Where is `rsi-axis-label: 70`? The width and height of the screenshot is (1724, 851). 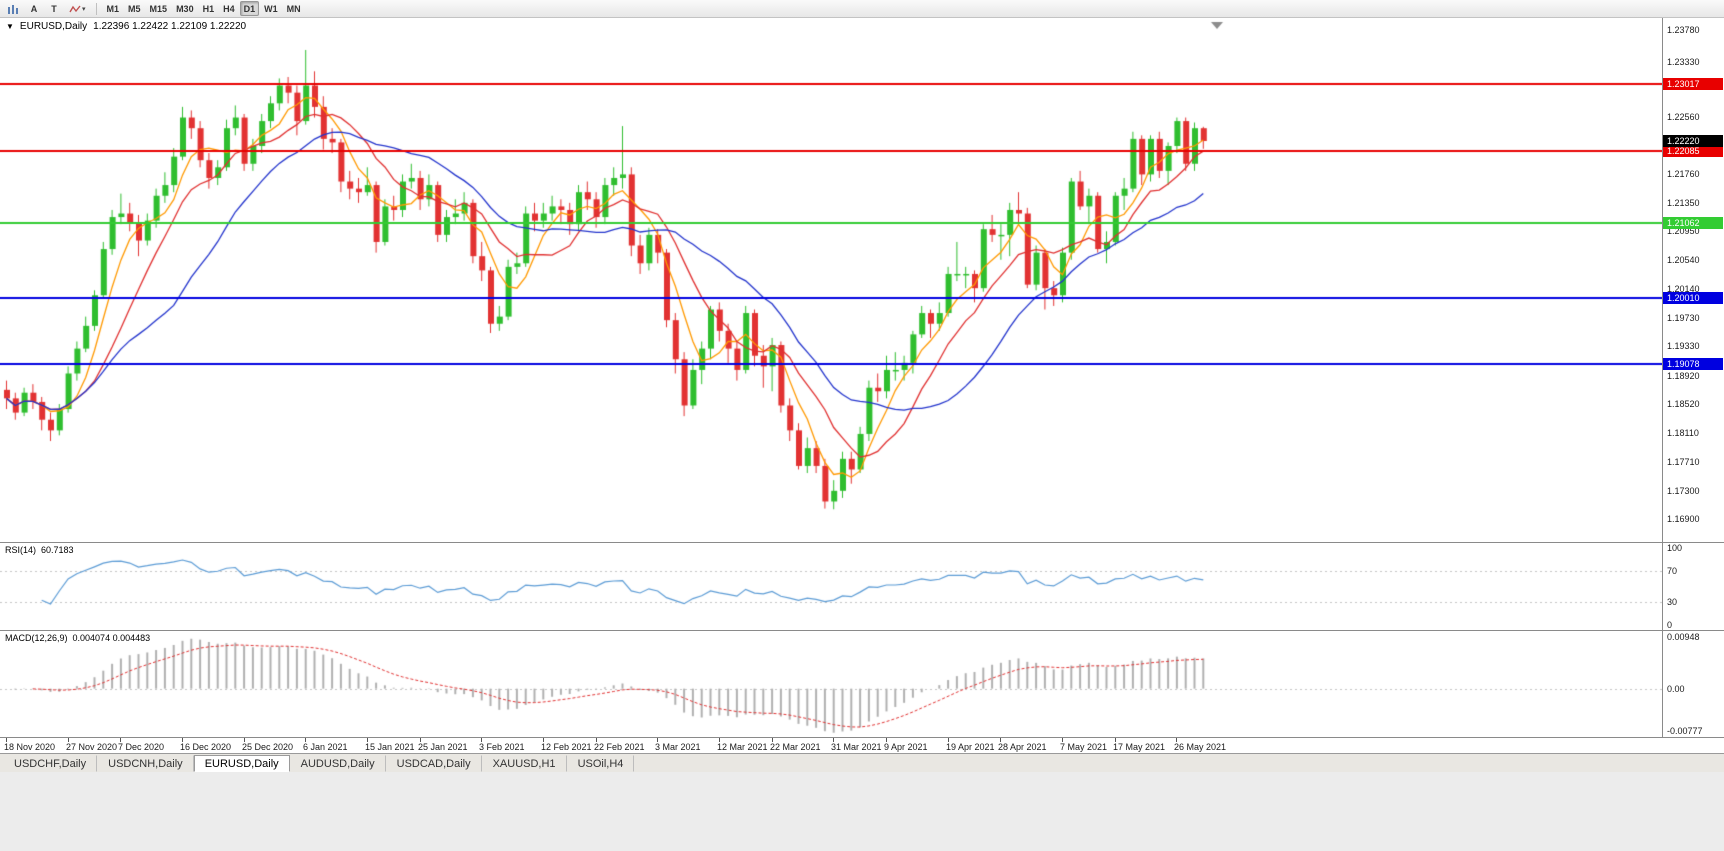 rsi-axis-label: 70 is located at coordinates (1672, 570).